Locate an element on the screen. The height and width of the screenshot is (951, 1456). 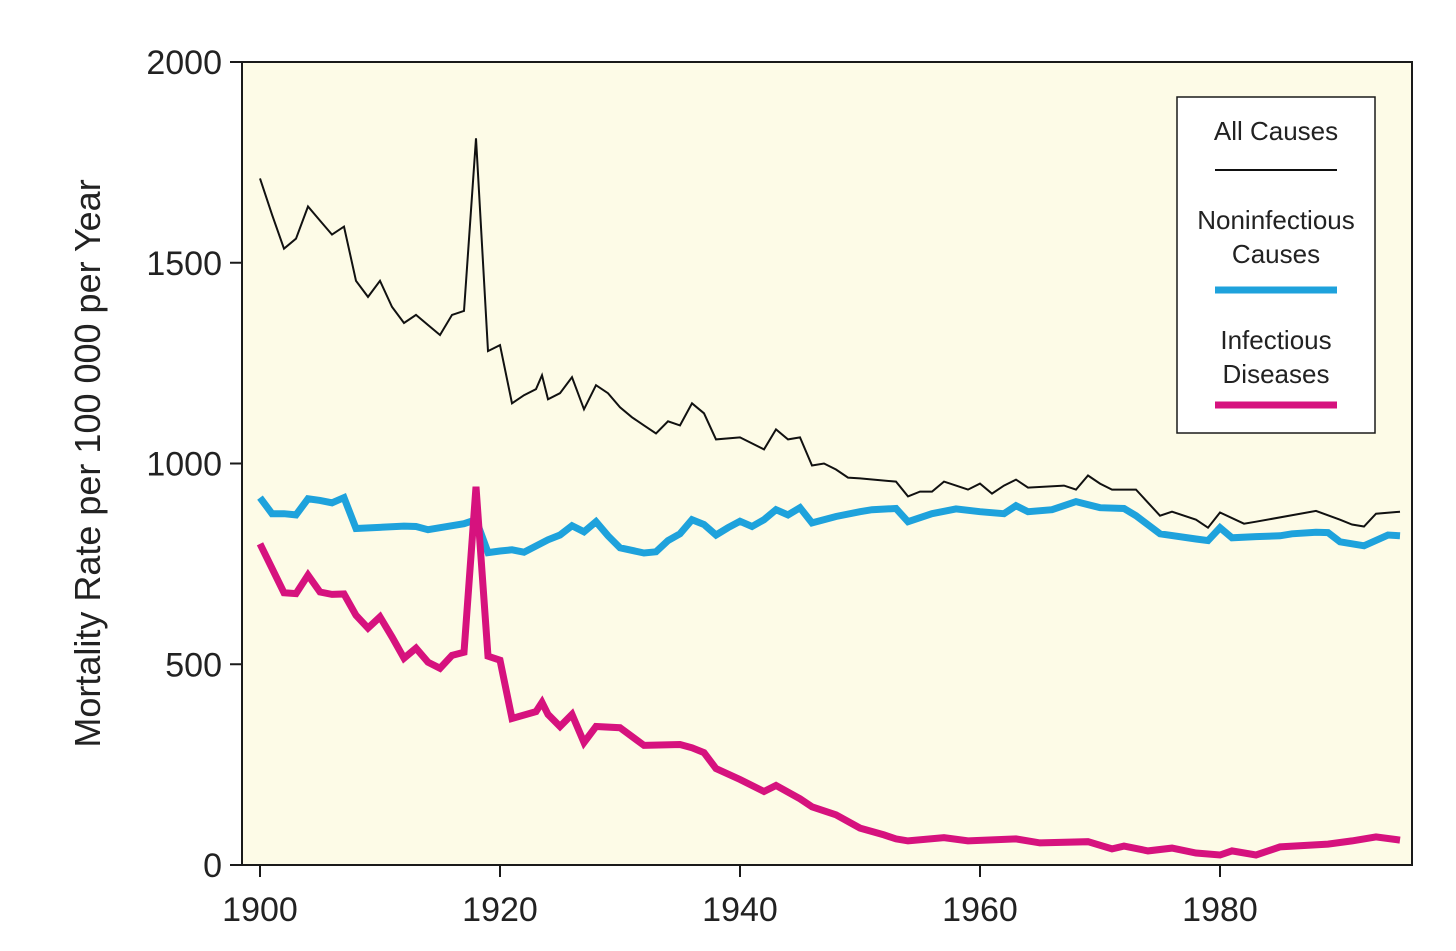
x-tick-label: 1960 is located at coordinates (980, 910).